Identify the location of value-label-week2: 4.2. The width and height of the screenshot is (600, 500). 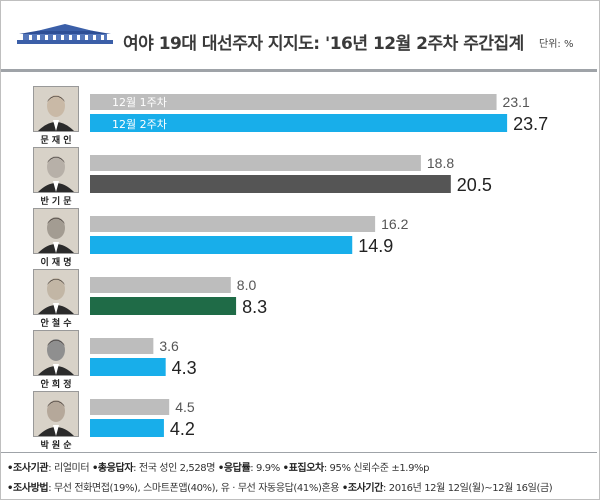
(182, 429).